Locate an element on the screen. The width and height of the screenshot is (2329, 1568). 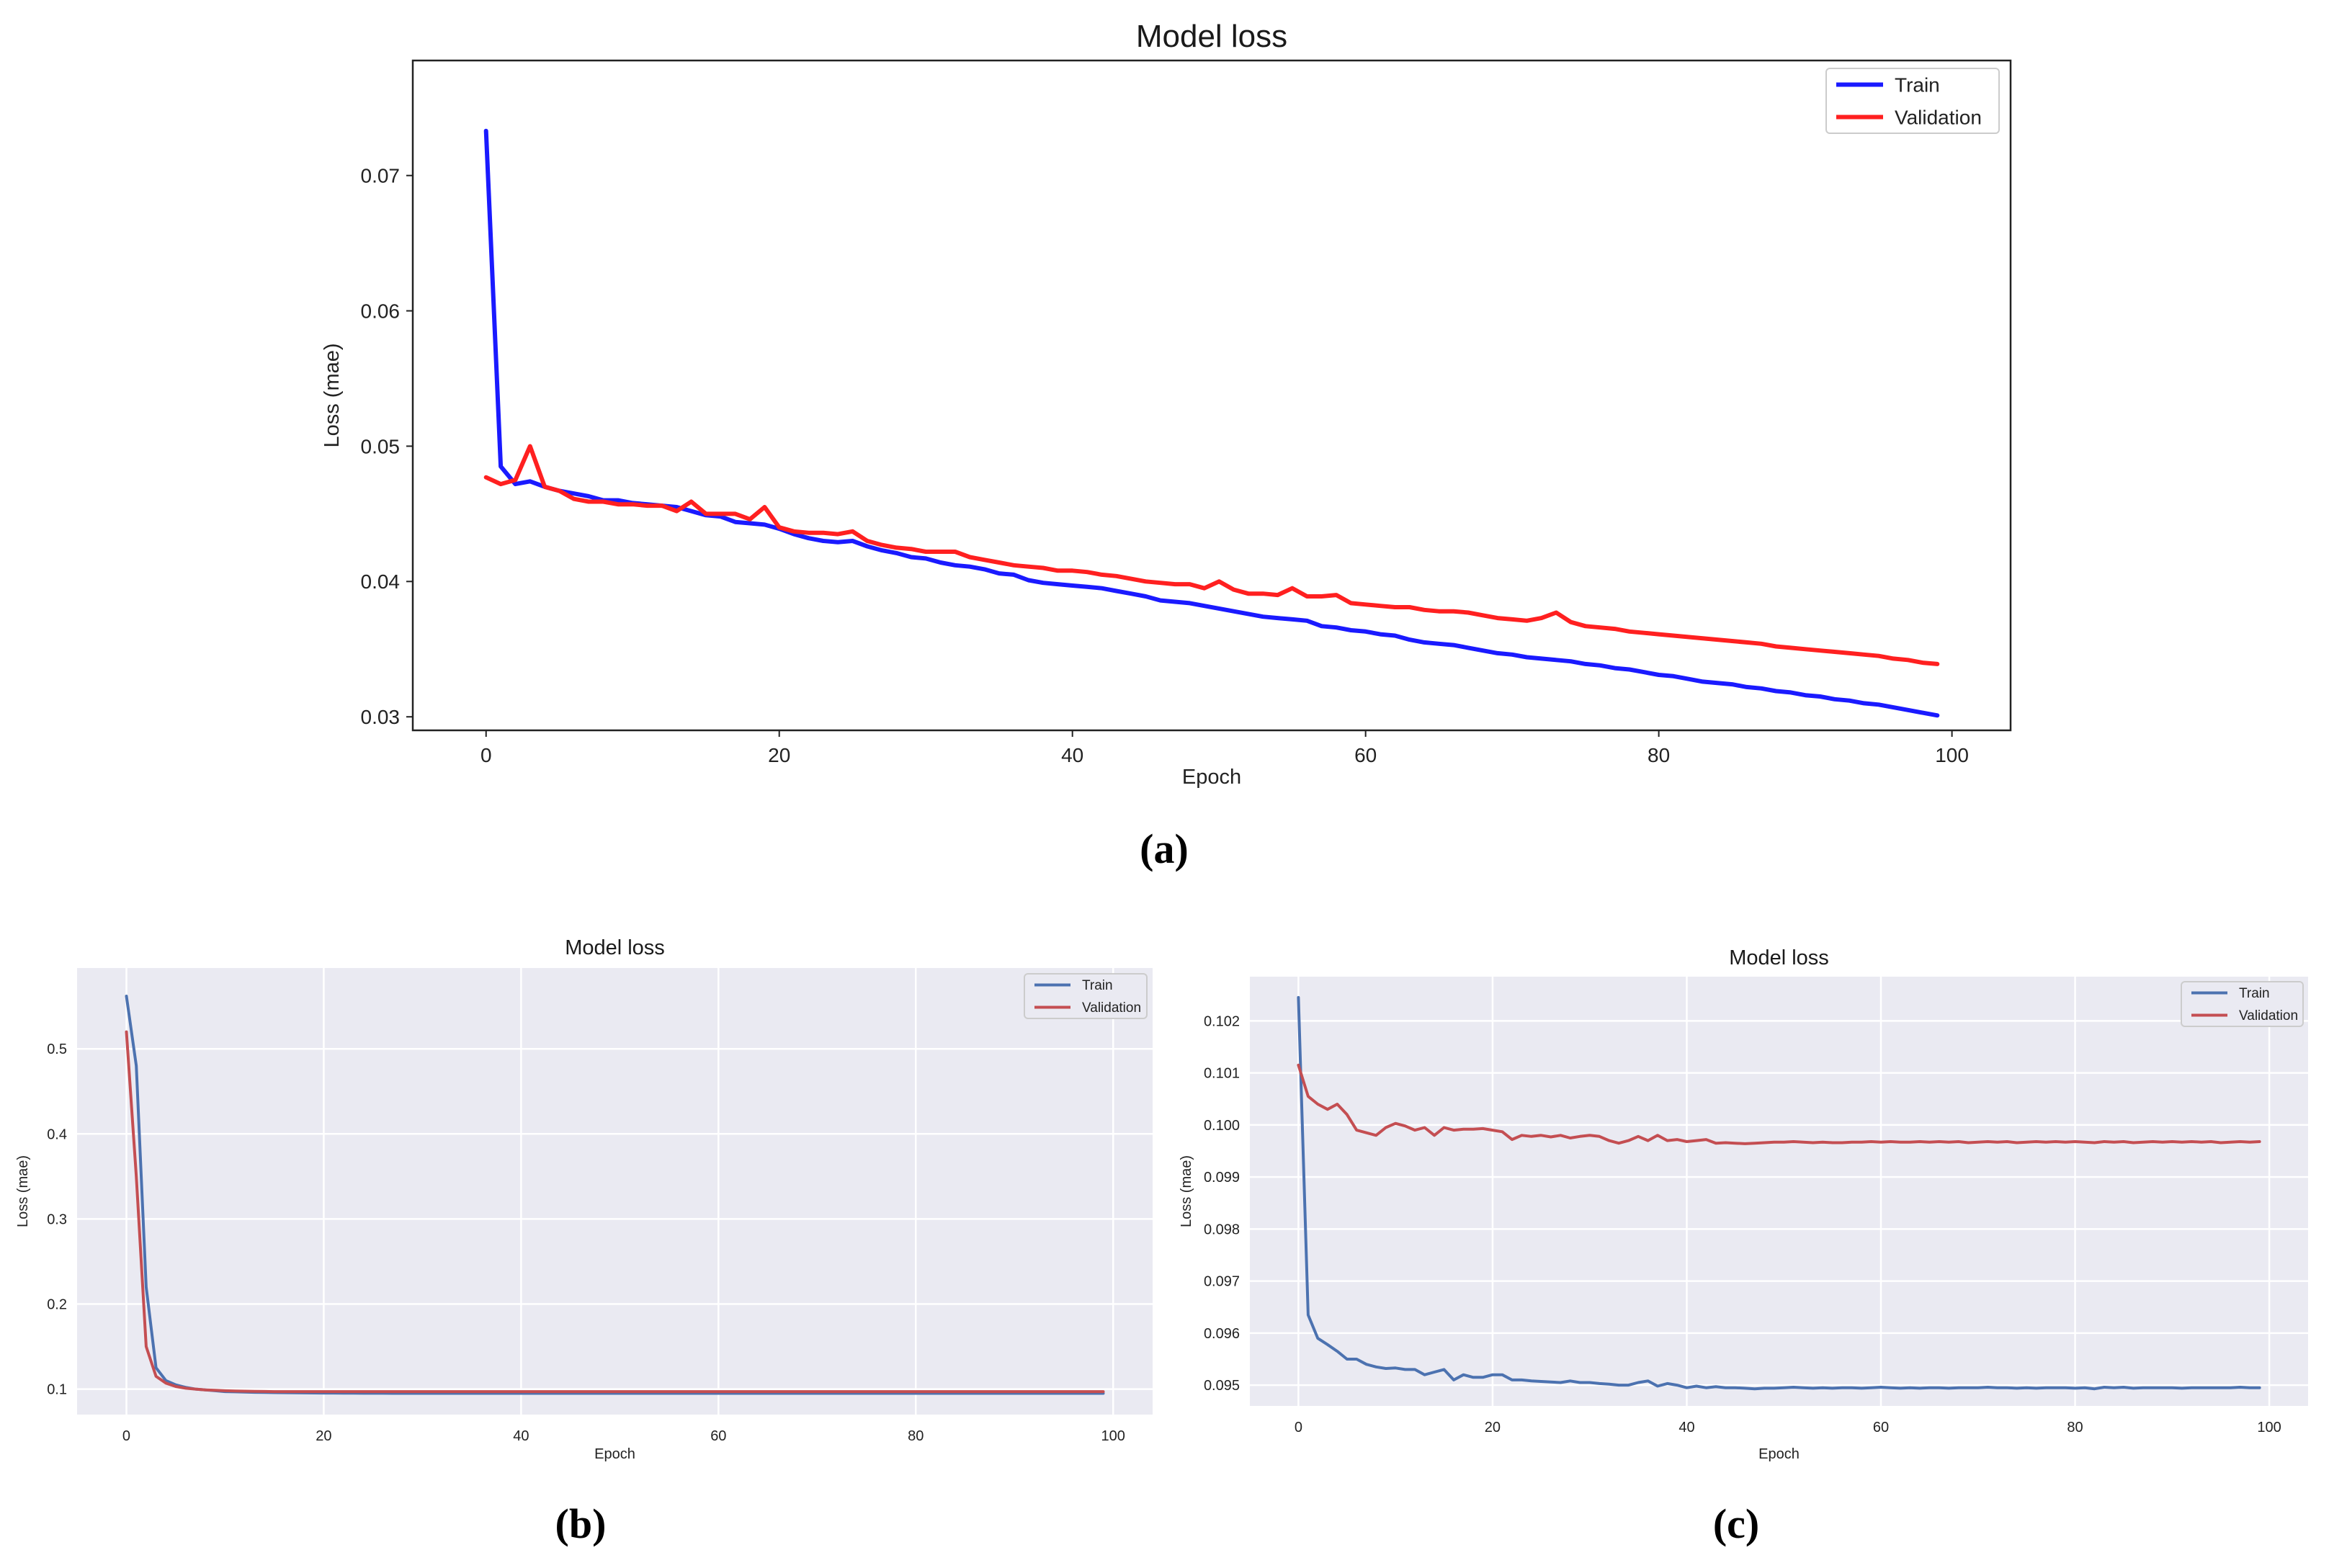
y-tick-label: 0.099 is located at coordinates (1222, 1178).